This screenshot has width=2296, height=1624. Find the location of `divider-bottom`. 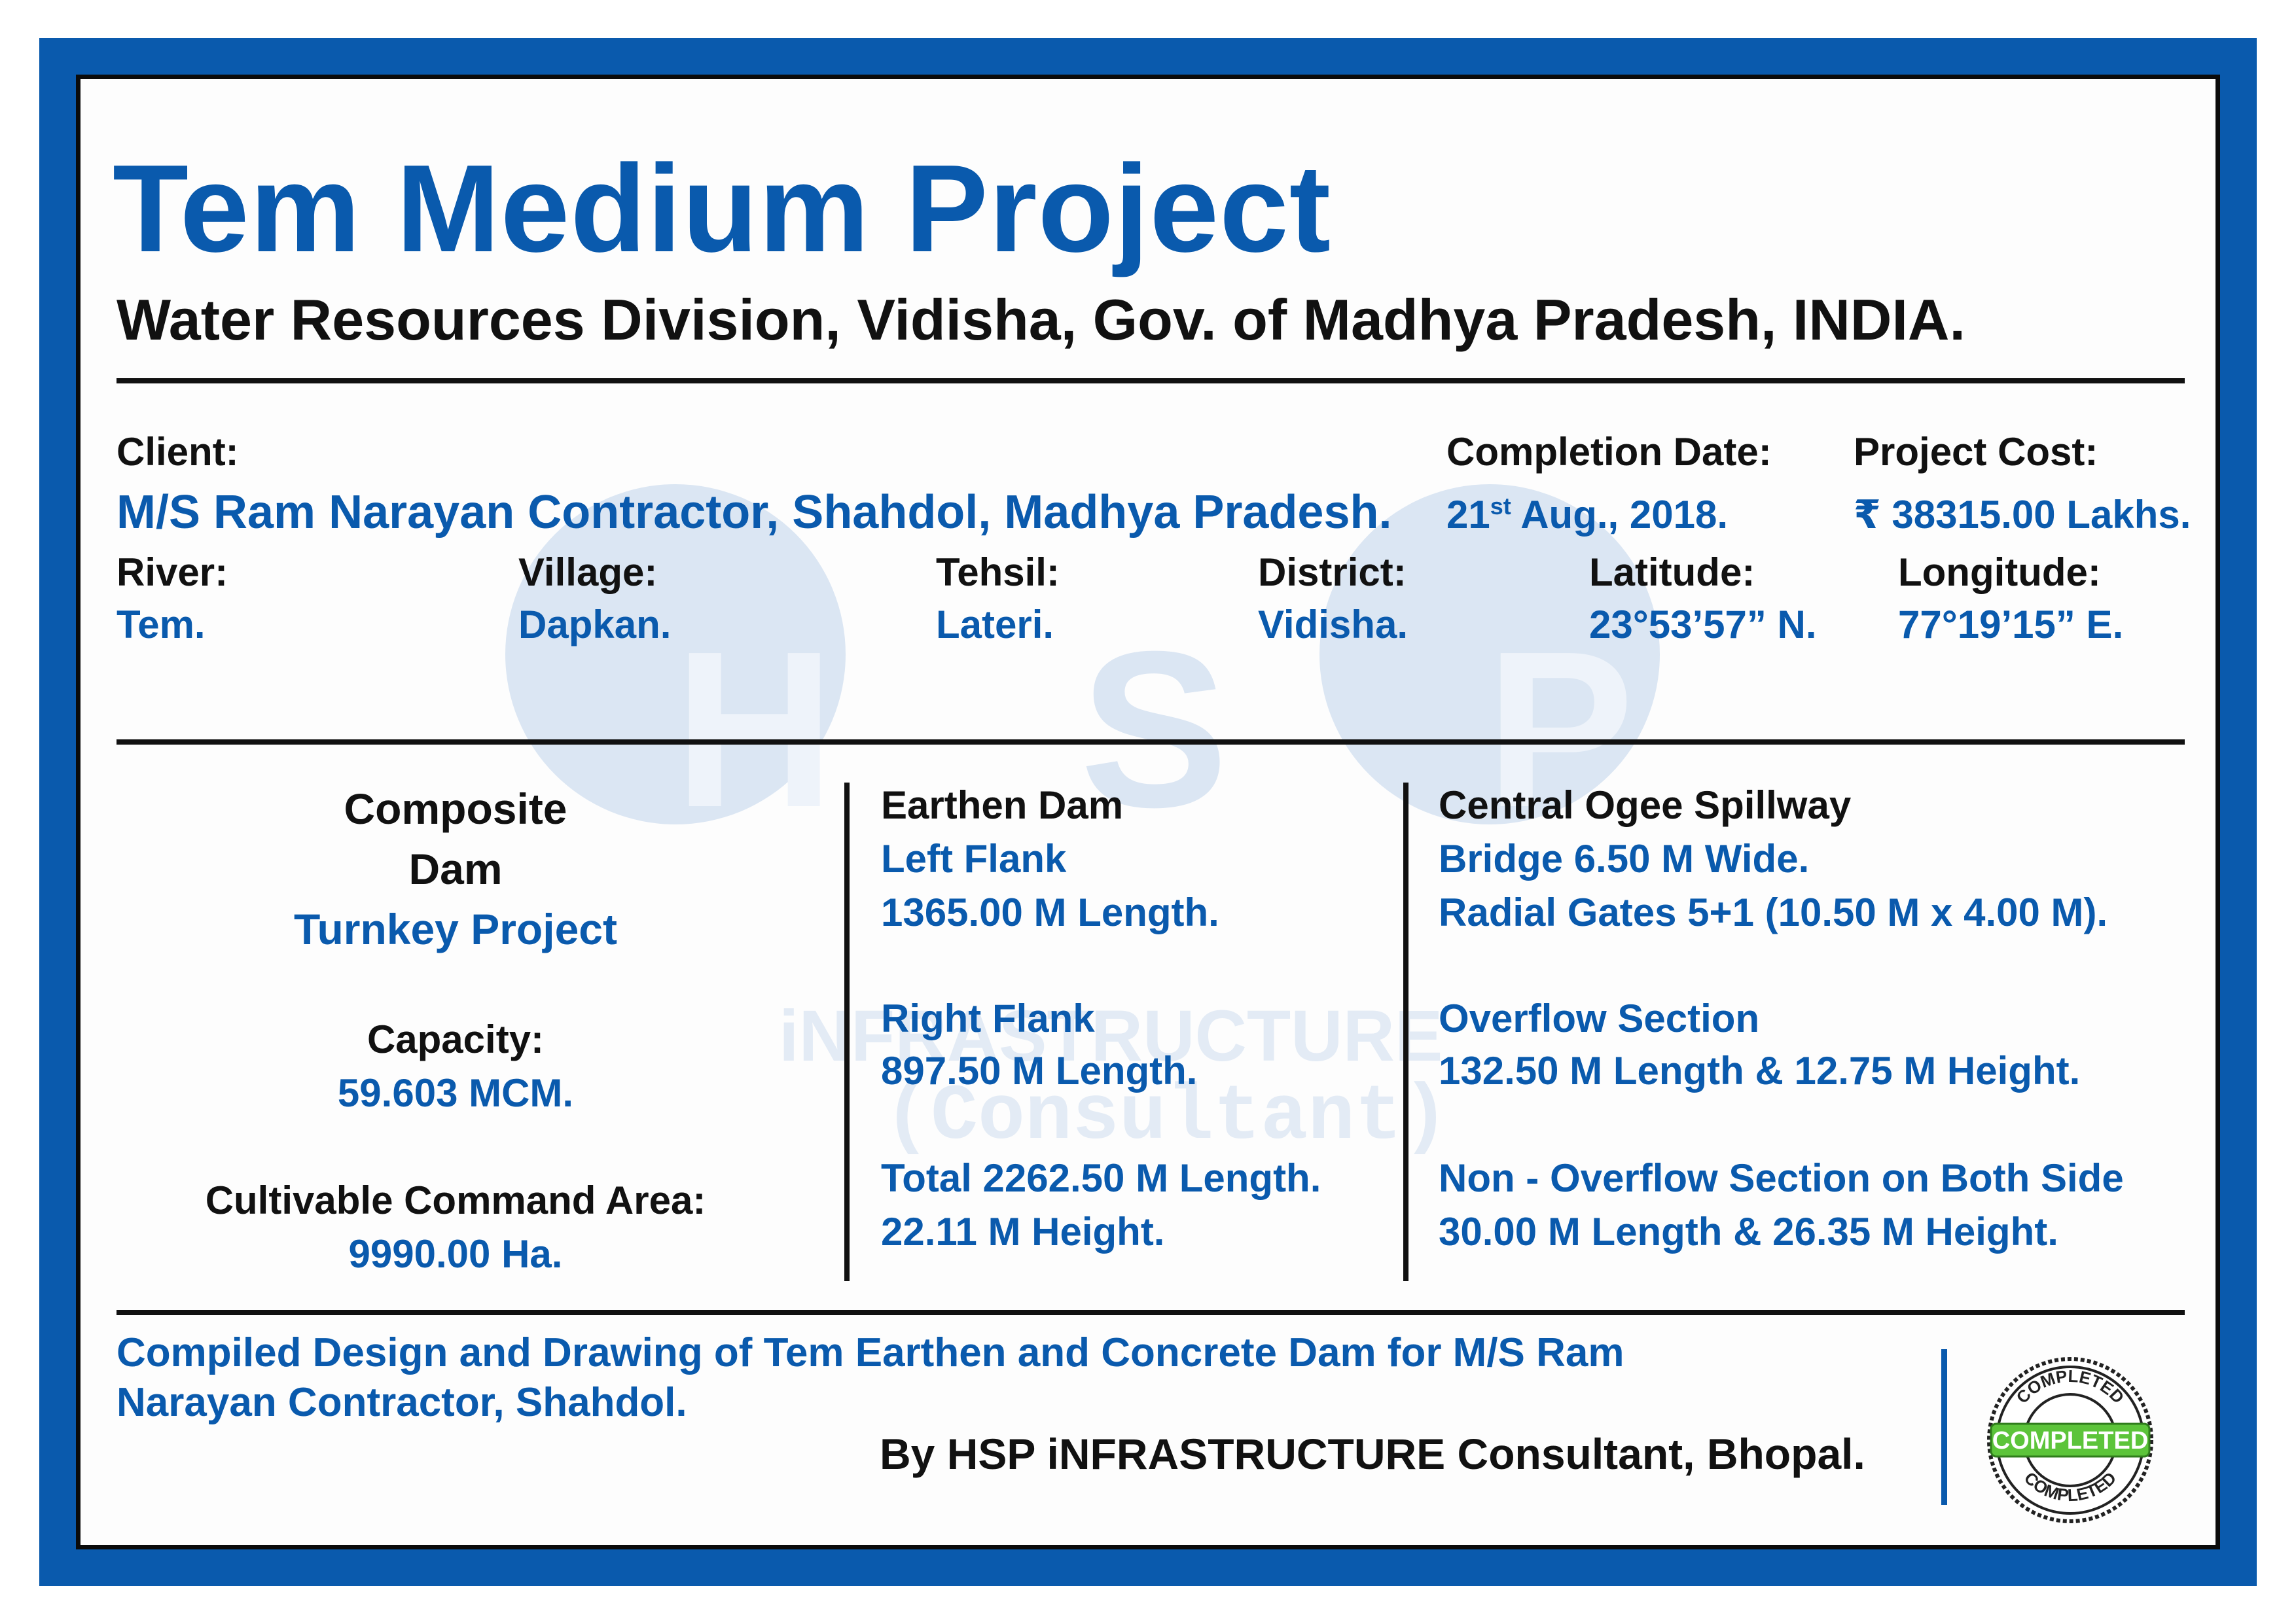

divider-bottom is located at coordinates (1151, 1312).